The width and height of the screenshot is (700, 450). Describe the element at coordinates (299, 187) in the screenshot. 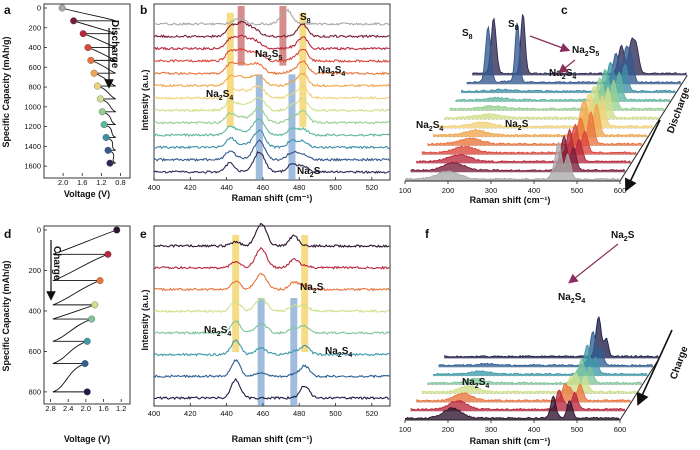

I see `xtick-label: 480` at that location.